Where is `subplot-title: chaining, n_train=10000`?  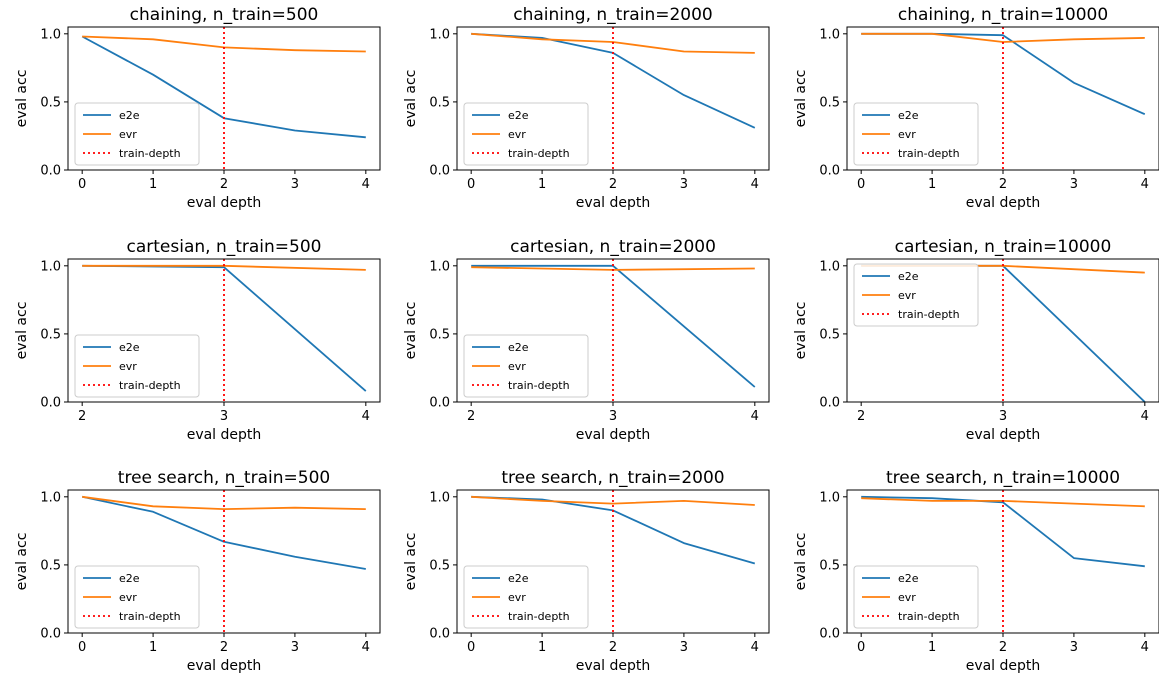
subplot-title: chaining, n_train=10000 is located at coordinates (1003, 15).